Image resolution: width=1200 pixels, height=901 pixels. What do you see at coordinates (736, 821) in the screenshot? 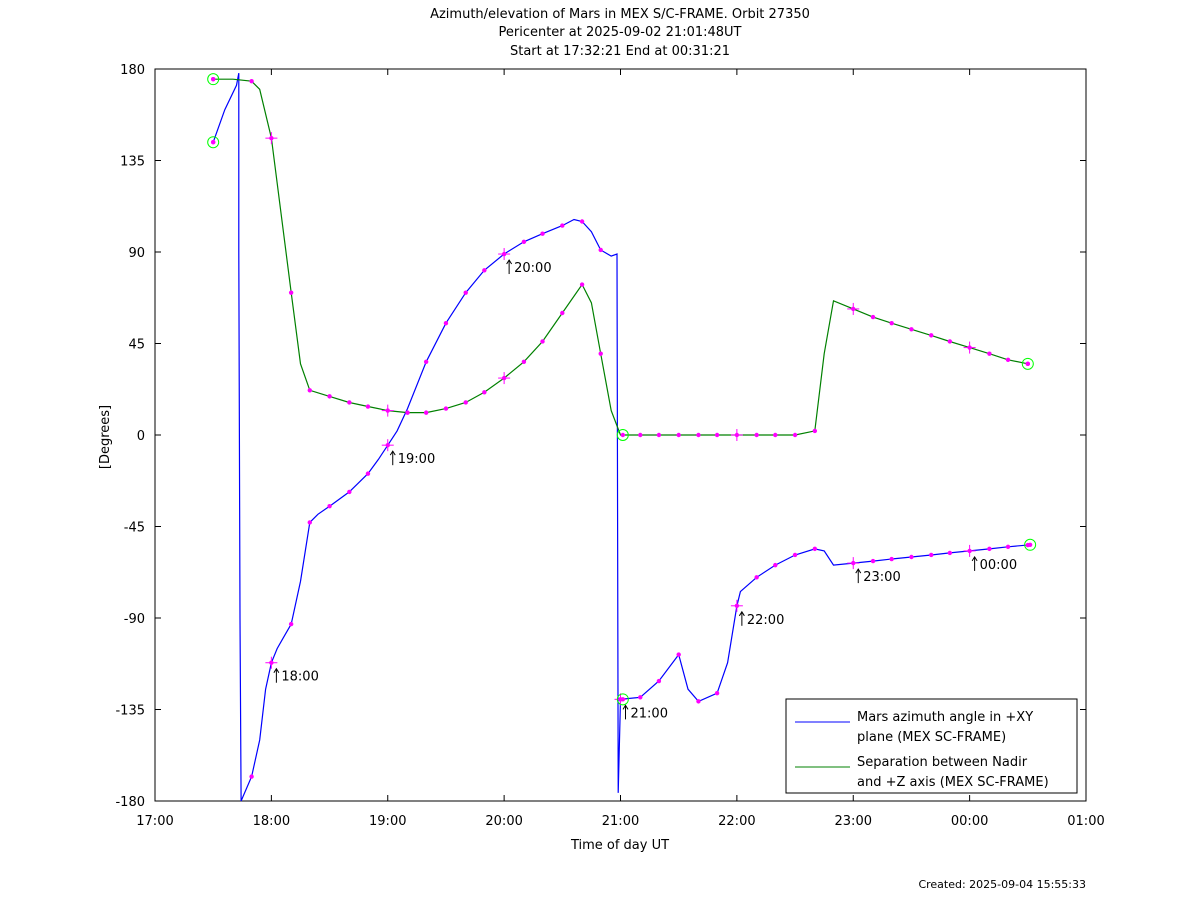
I see `x-tick-label: 22:00` at bounding box center [736, 821].